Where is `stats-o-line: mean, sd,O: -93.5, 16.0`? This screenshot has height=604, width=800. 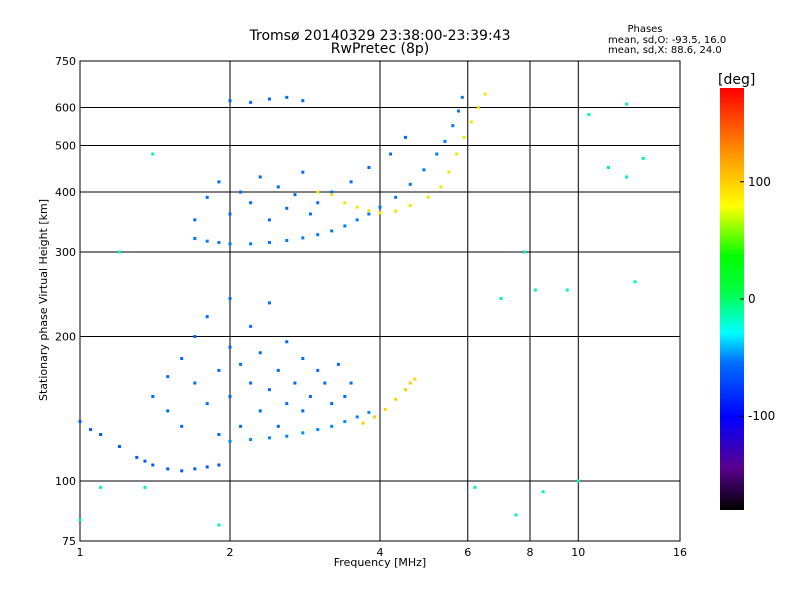
stats-o-line: mean, sd,O: -93.5, 16.0 is located at coordinates (667, 40).